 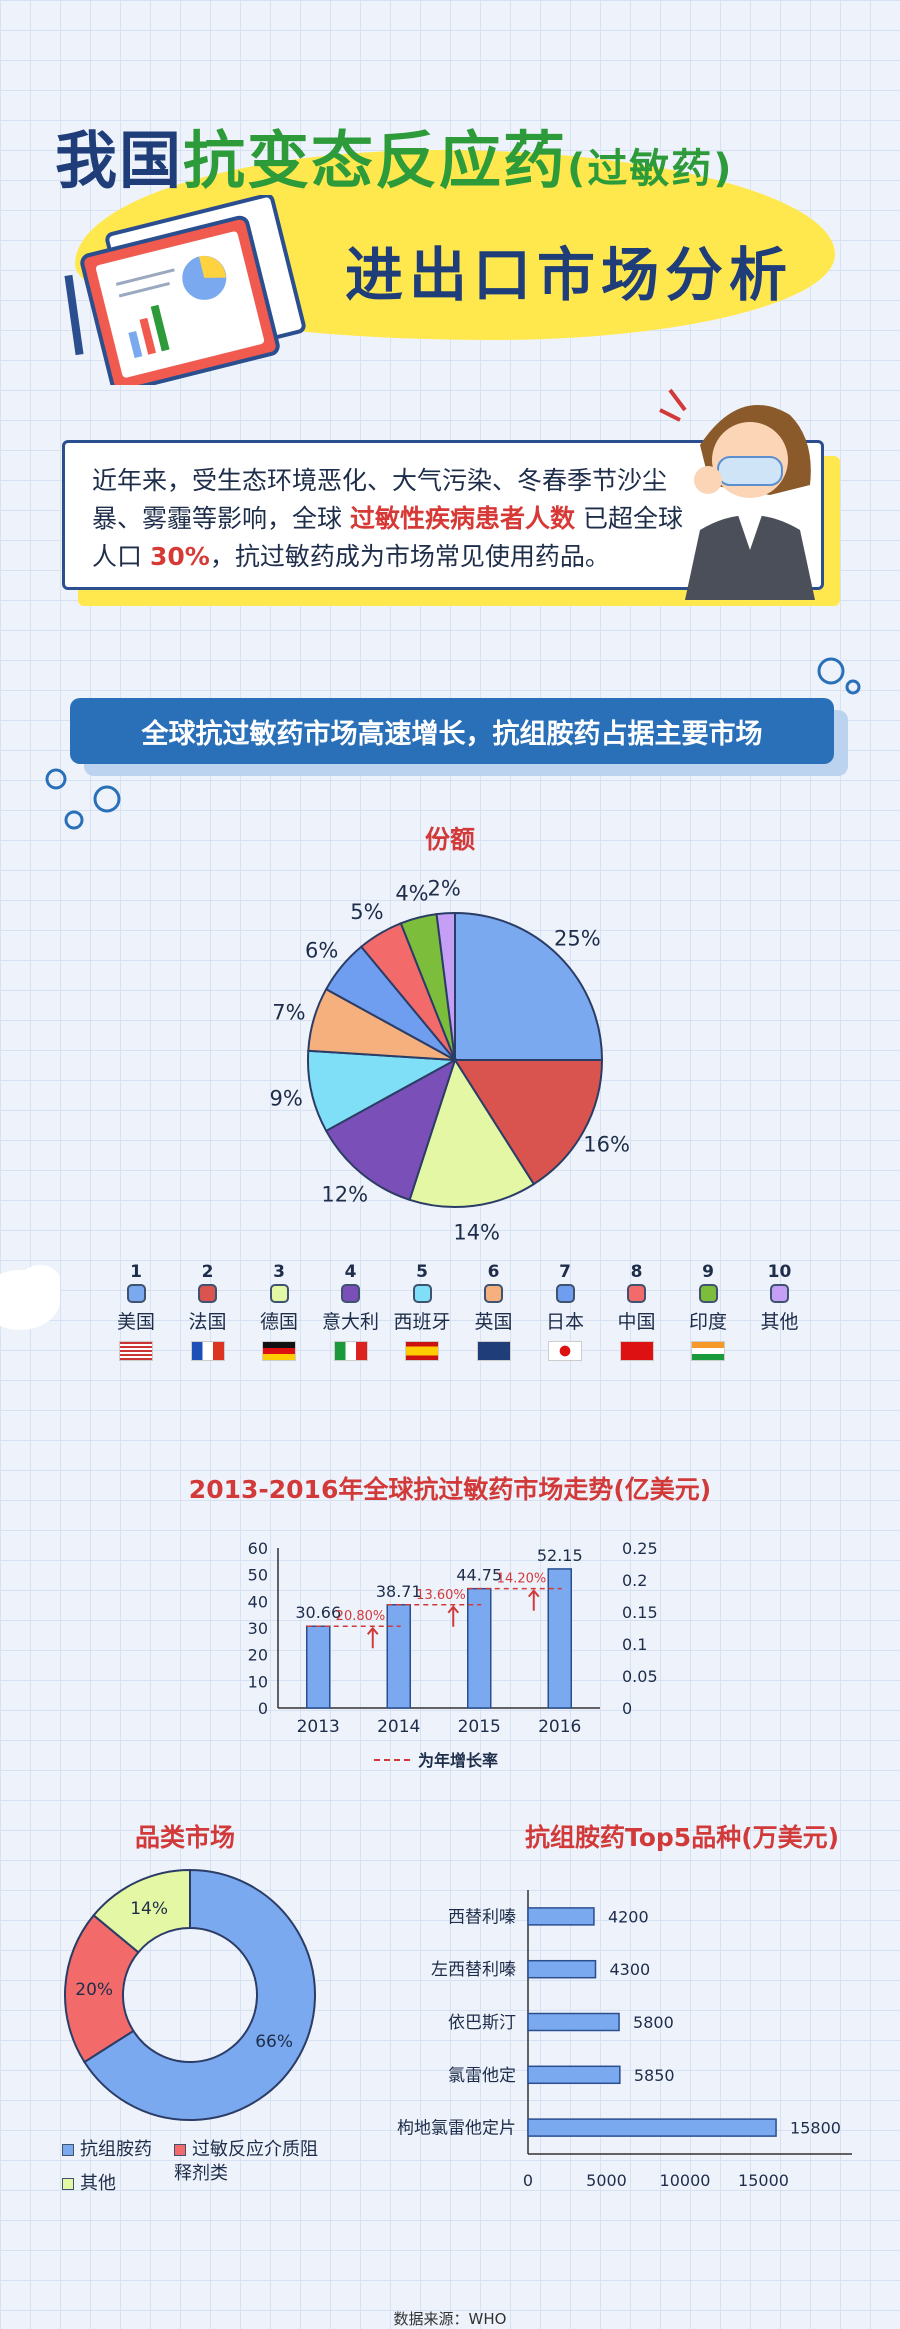 What do you see at coordinates (149, 1909) in the screenshot?
I see `donut-label-3: 14%` at bounding box center [149, 1909].